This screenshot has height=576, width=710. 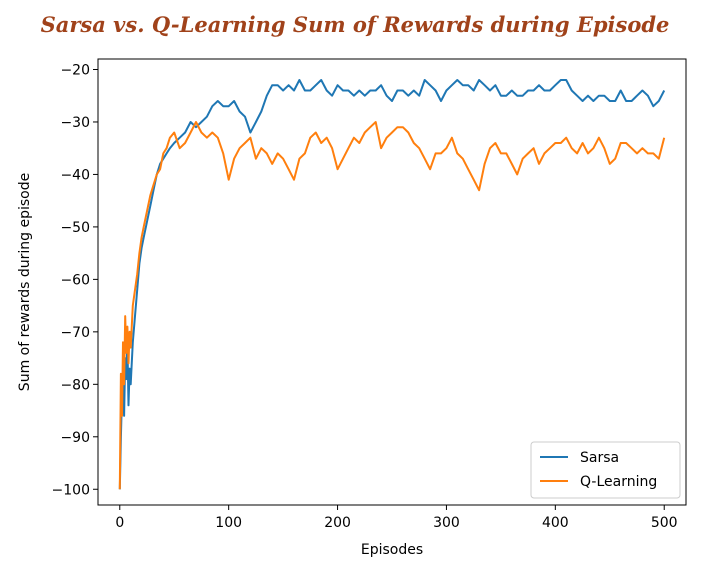 What do you see at coordinates (664, 523) in the screenshot?
I see `x-tick-label: 500` at bounding box center [664, 523].